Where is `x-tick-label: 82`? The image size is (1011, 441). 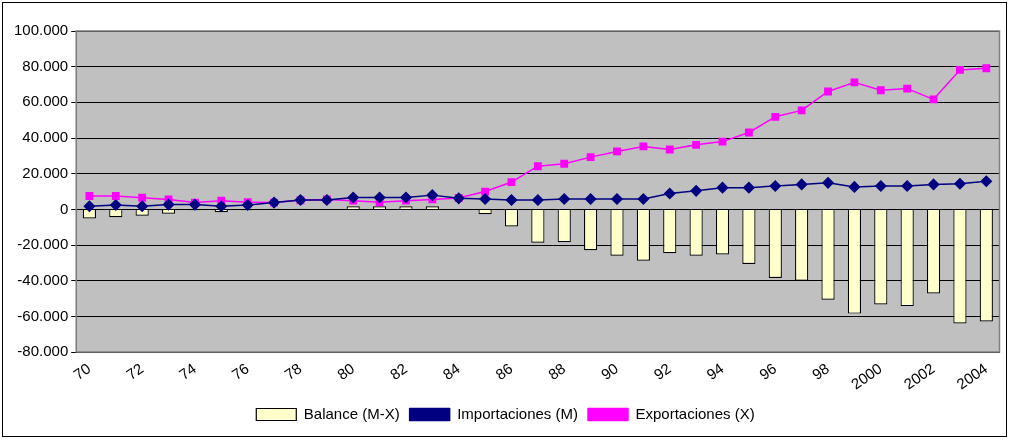 x-tick-label: 82 is located at coordinates (398, 371).